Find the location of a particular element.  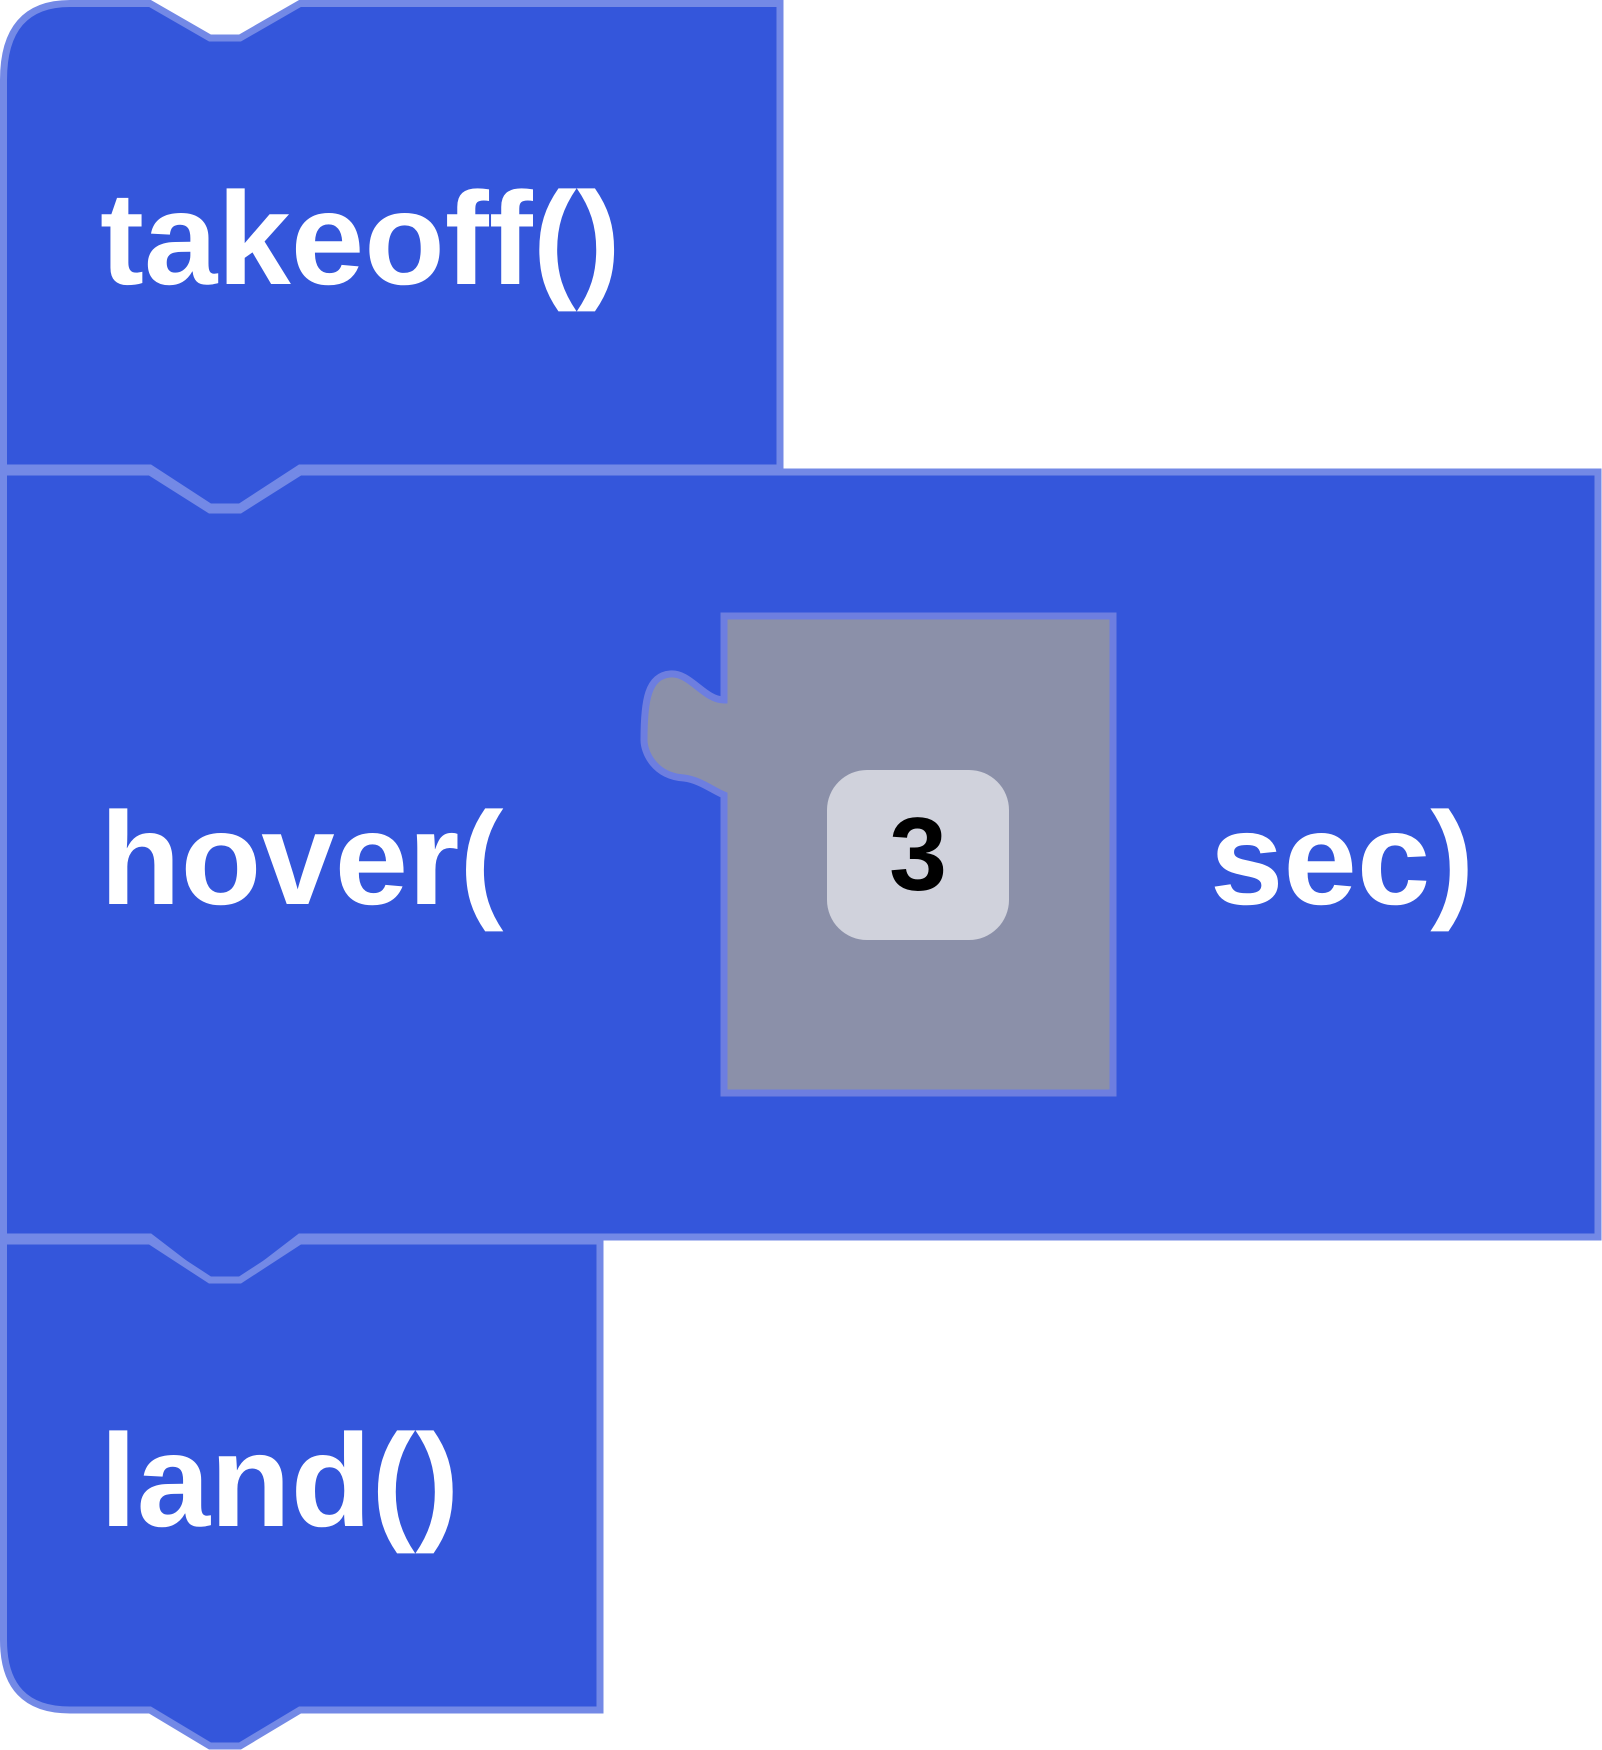

land-block: land() is located at coordinates (302, 1493).